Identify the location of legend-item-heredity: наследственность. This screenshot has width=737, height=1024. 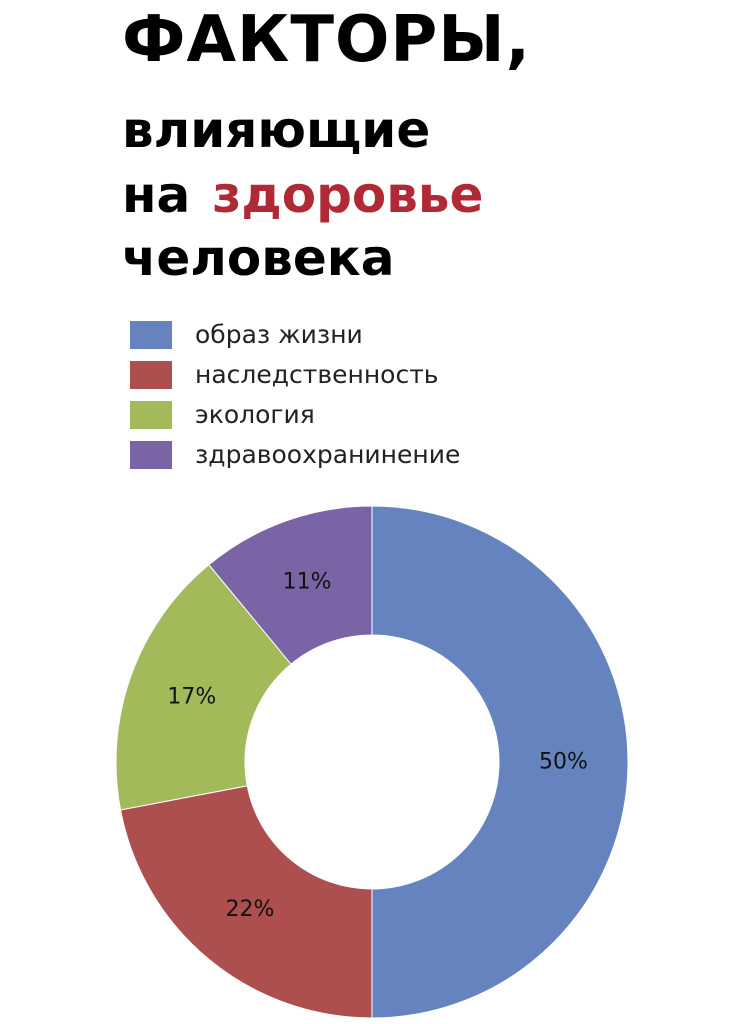
(310, 376).